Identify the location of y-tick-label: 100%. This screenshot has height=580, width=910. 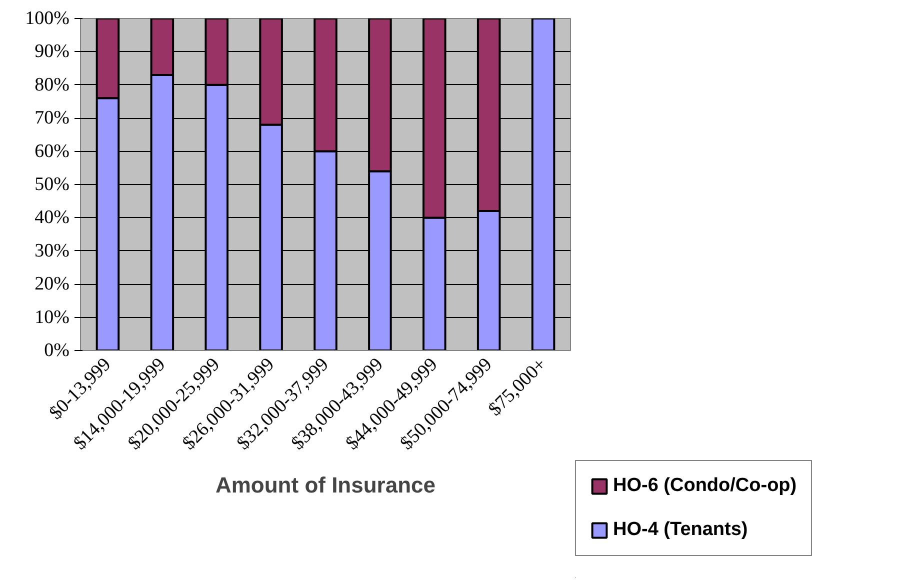
(47, 18).